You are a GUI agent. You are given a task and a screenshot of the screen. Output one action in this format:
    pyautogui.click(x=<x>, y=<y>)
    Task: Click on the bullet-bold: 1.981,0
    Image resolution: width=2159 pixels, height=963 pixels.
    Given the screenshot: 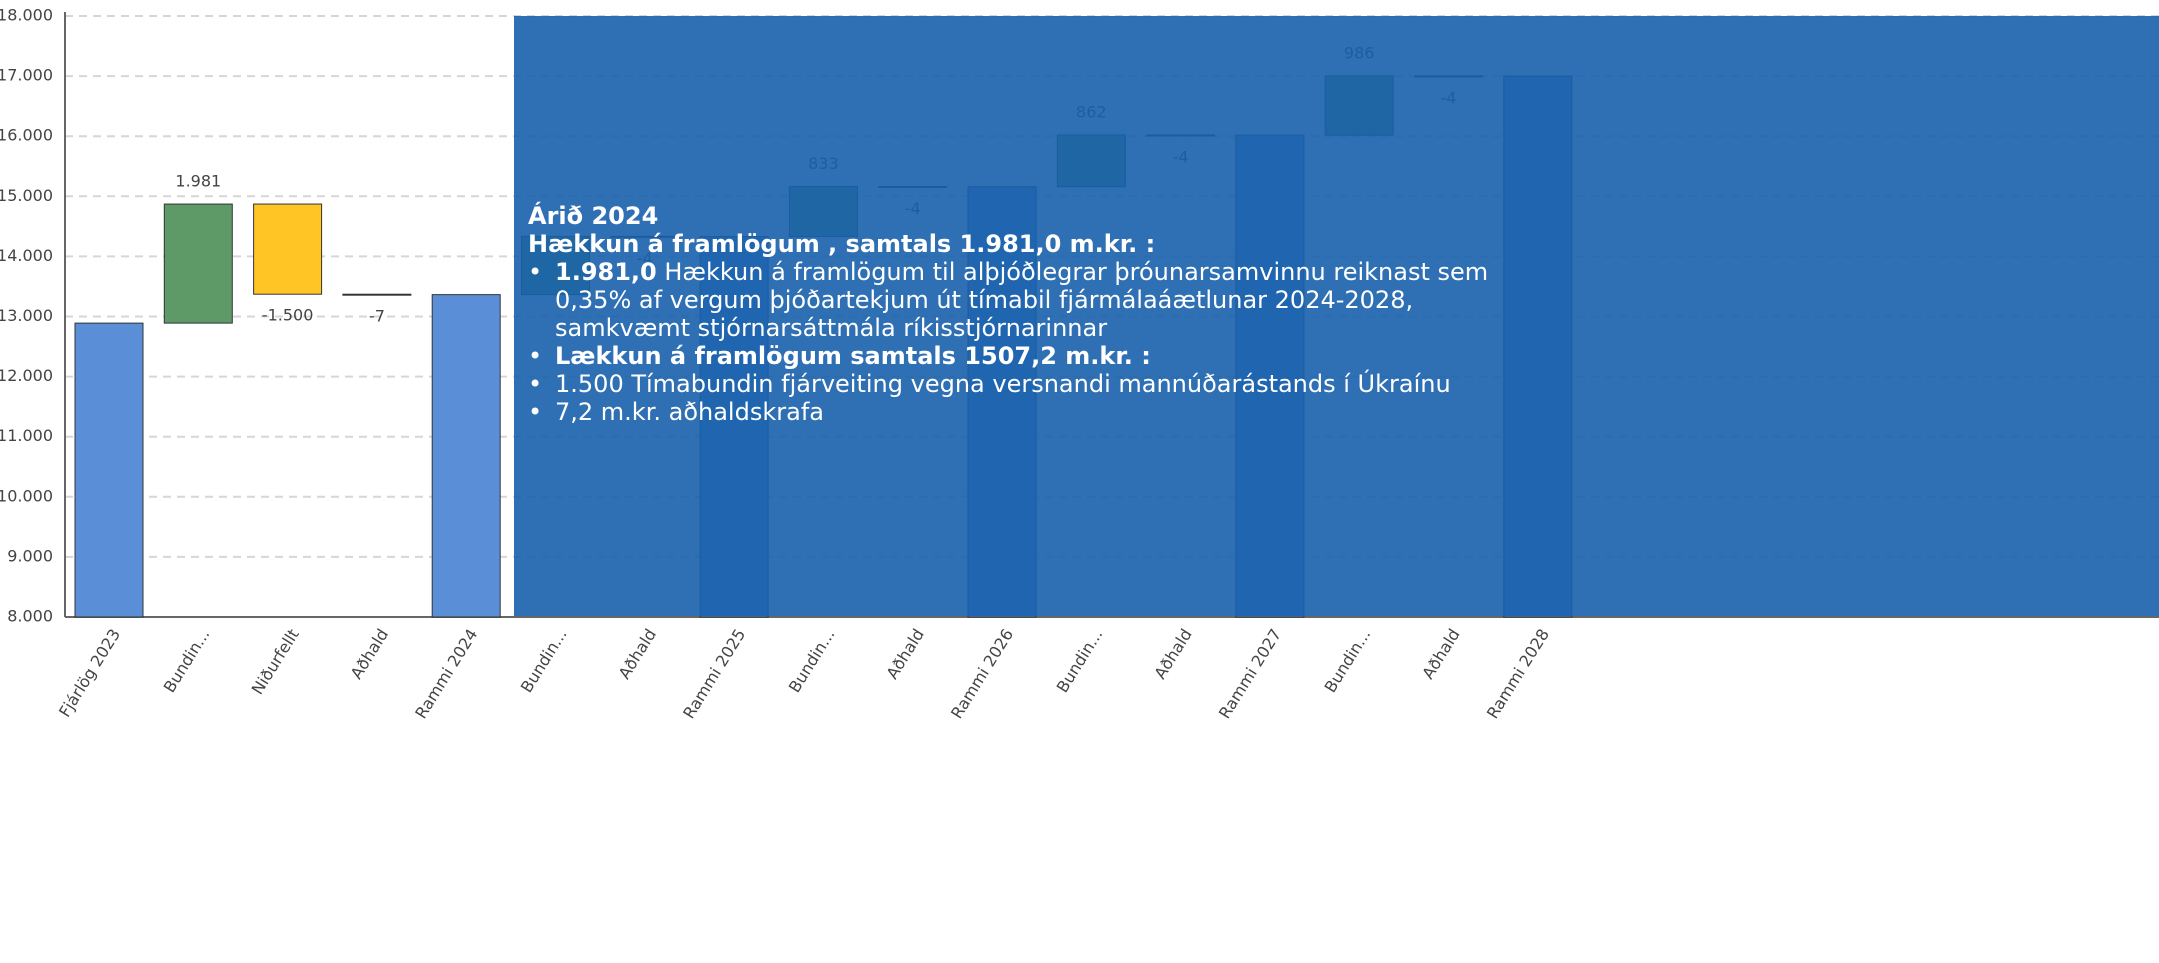 What is the action you would take?
    pyautogui.click(x=606, y=272)
    